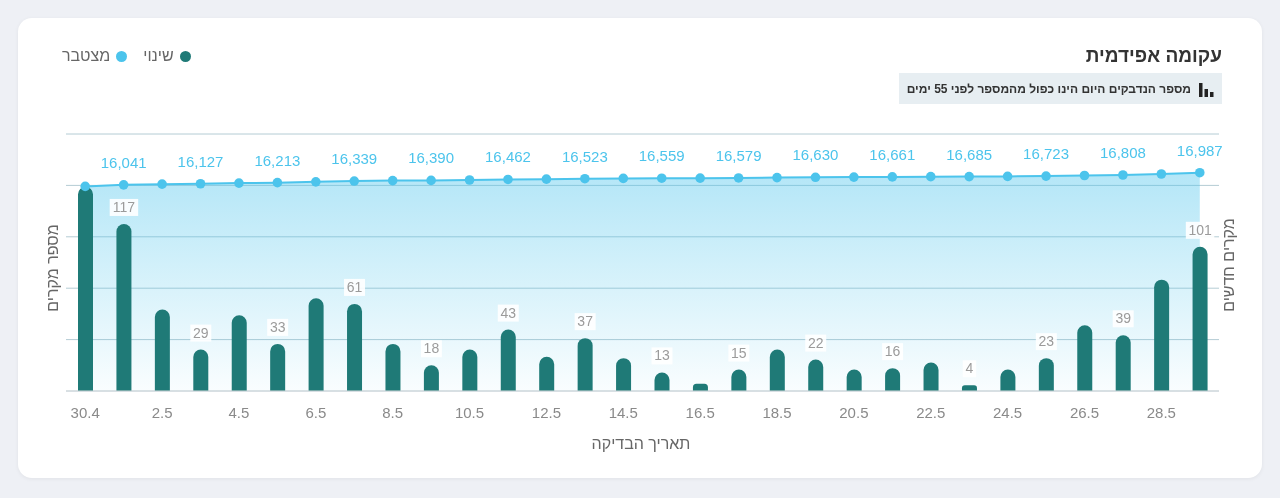 The image size is (1280, 498). I want to click on data-label: 16,339, so click(354, 159).